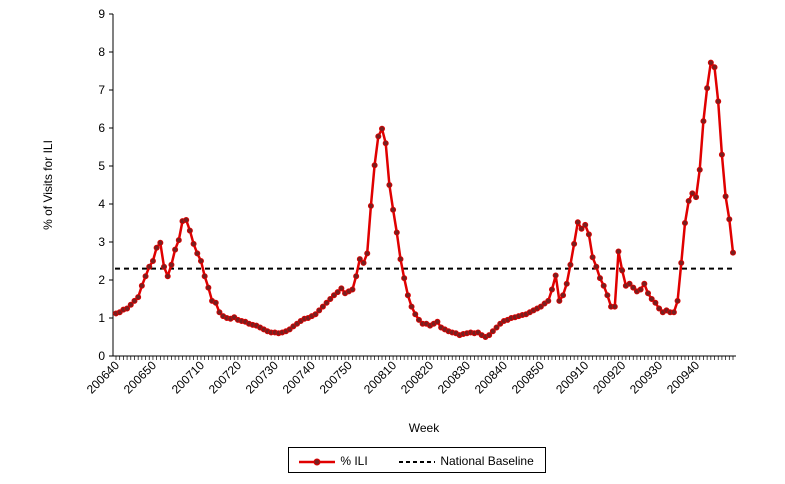  I want to click on y-tick-label: 7, so click(101, 90).